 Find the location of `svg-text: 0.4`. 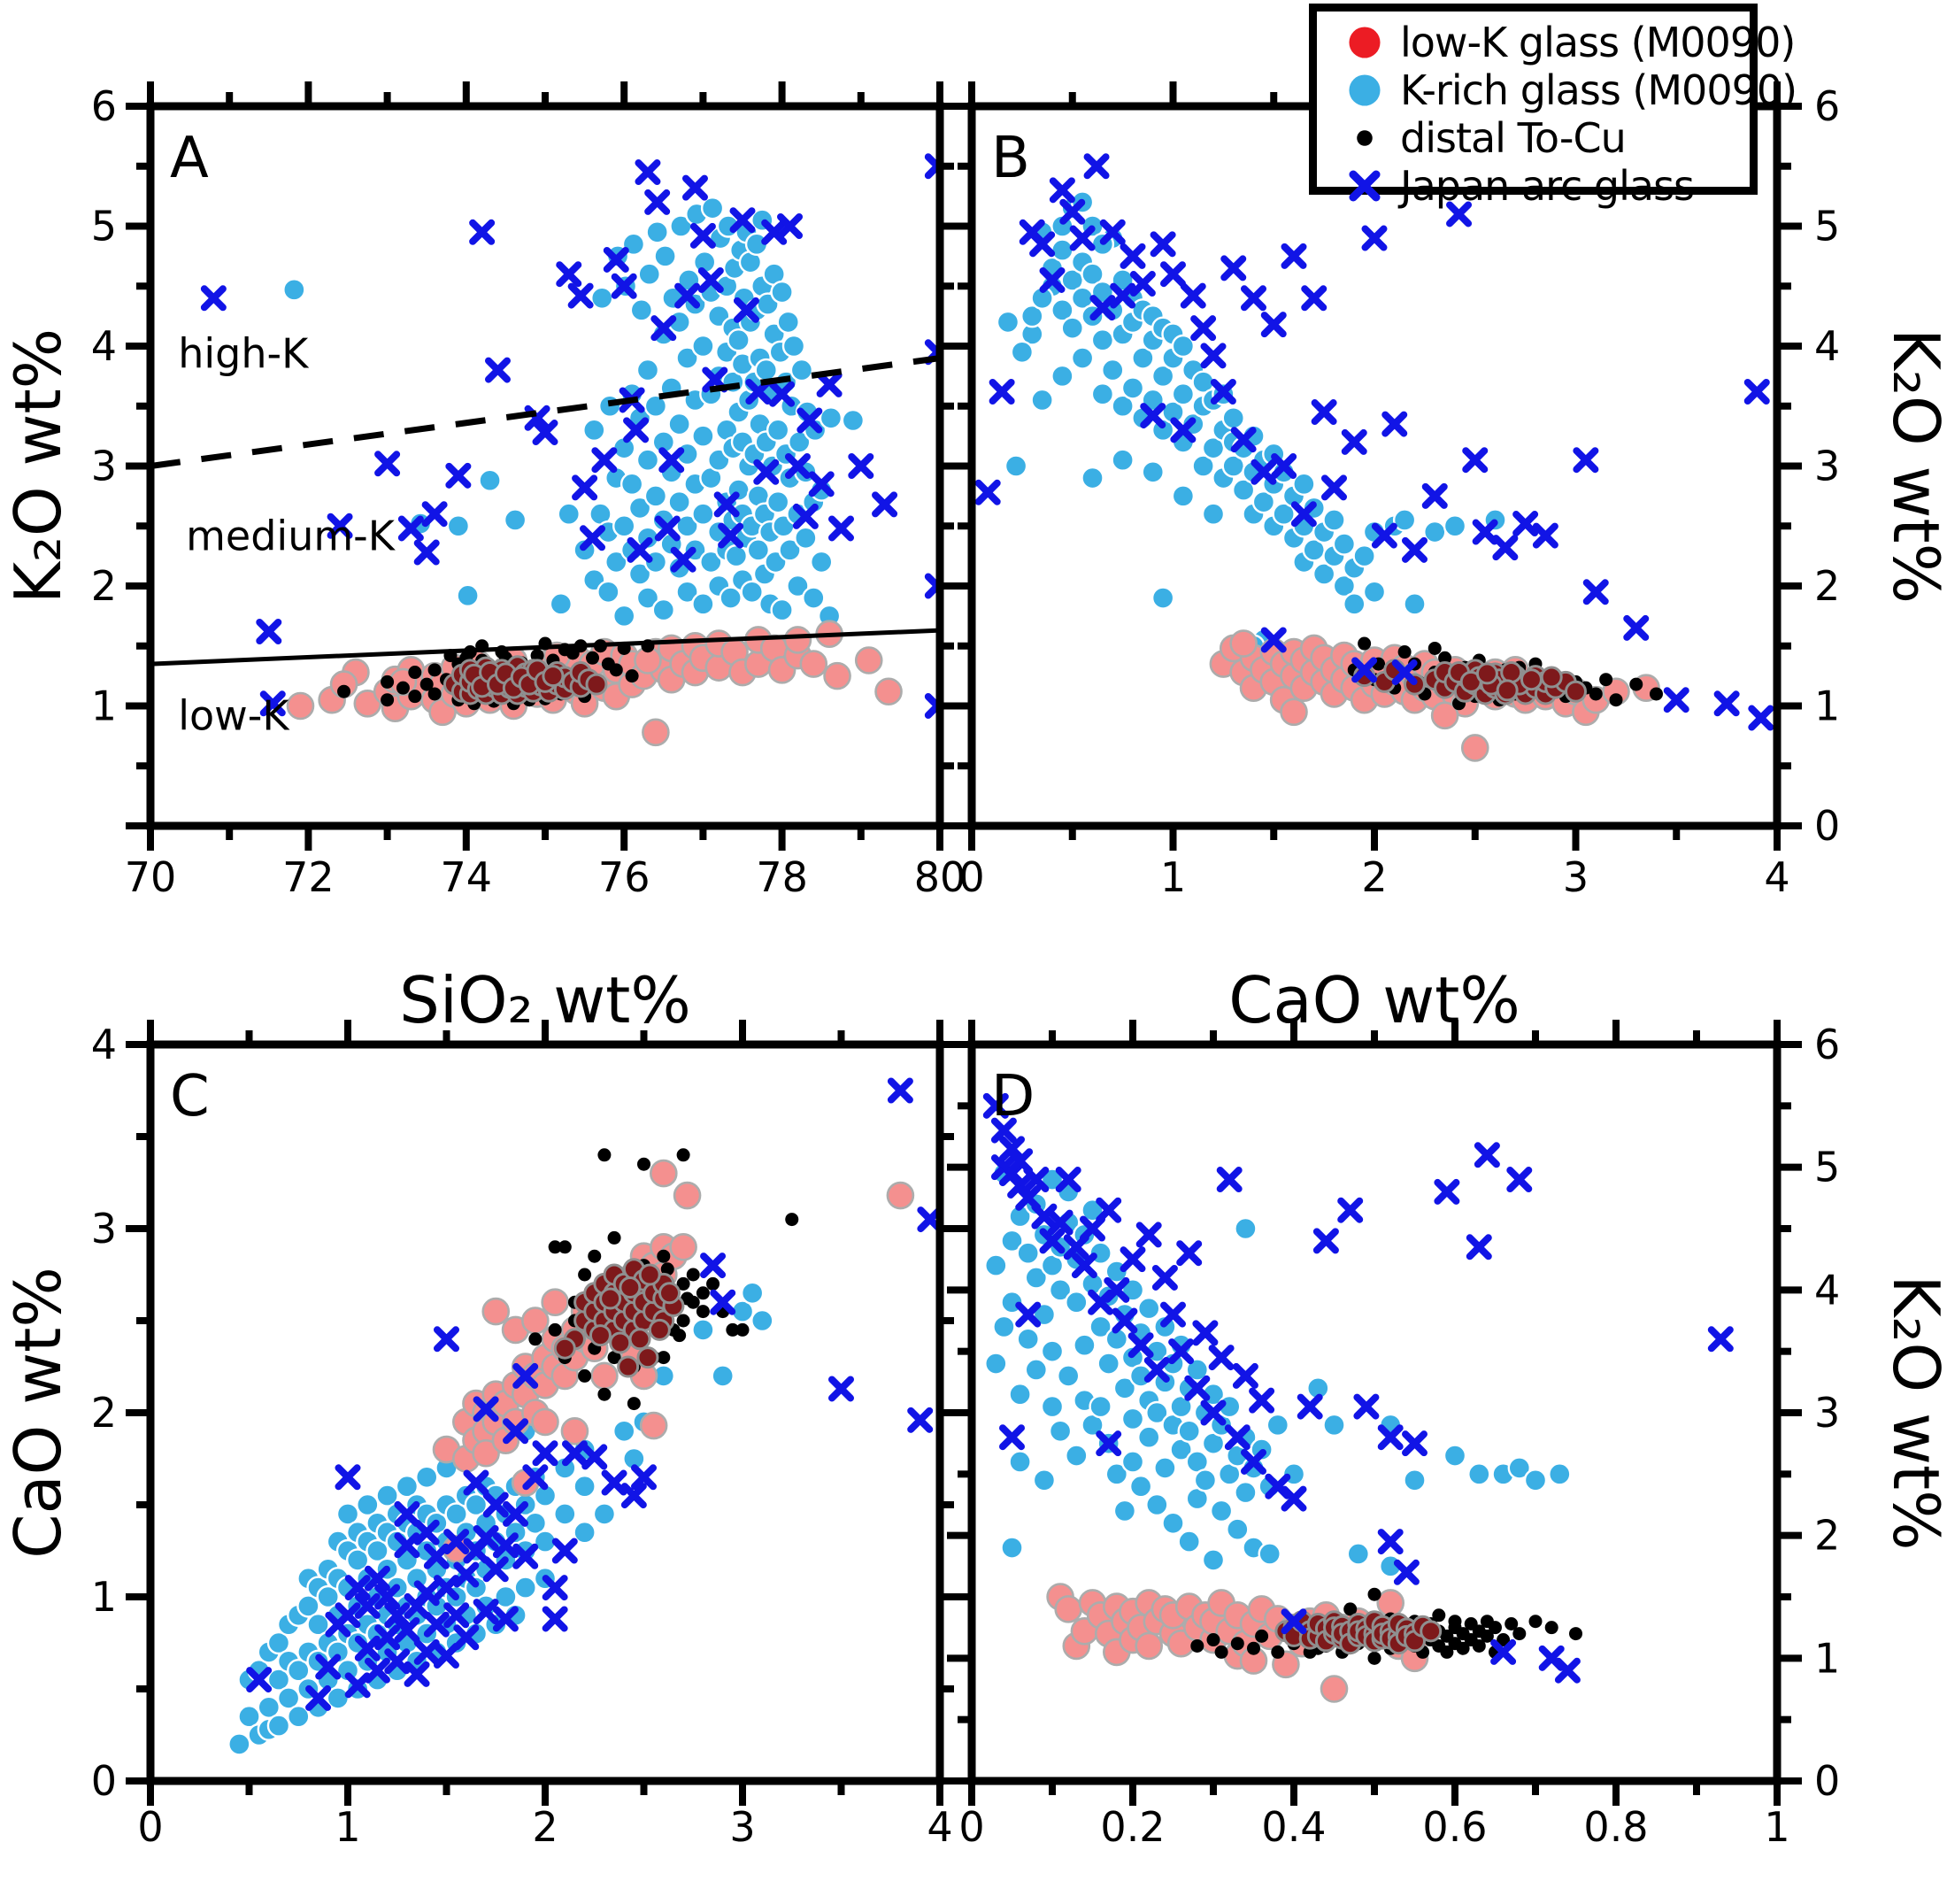

svg-text: 0.4 is located at coordinates (1293, 1827).